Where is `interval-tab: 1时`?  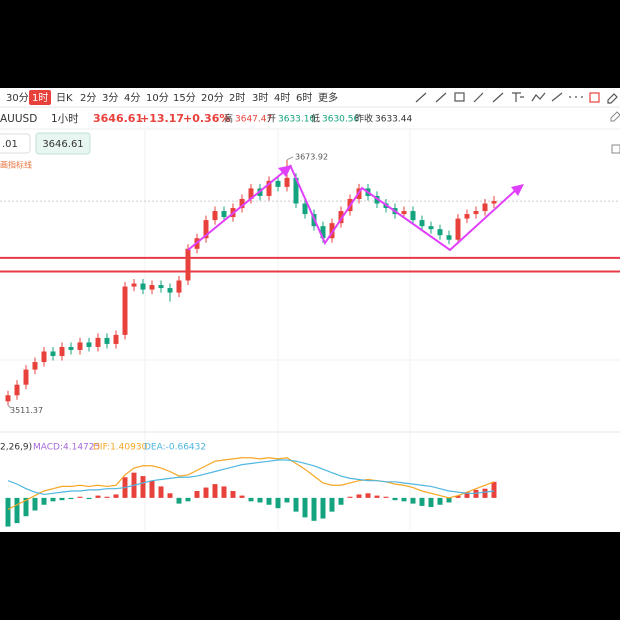
interval-tab: 1时 is located at coordinates (40, 98).